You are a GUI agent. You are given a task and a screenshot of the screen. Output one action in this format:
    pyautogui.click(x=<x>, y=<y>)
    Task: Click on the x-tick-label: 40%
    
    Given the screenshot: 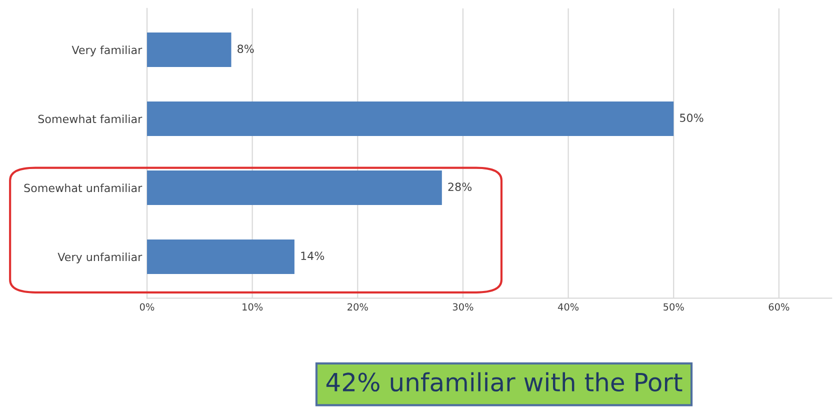 What is the action you would take?
    pyautogui.click(x=568, y=307)
    